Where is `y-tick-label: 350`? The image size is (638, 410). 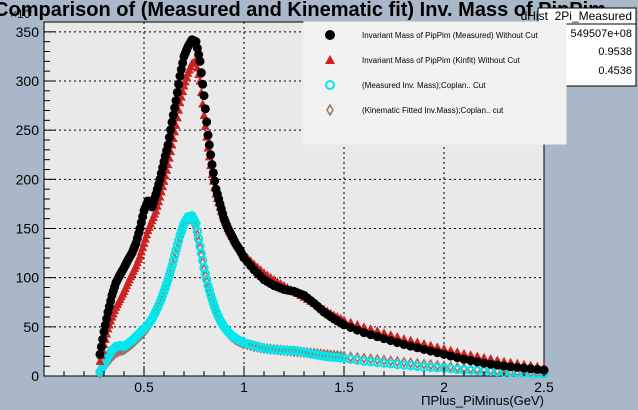 y-tick-label: 350 is located at coordinates (28, 32).